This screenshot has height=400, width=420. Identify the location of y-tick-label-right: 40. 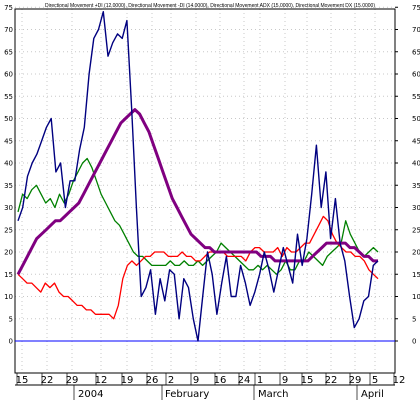
(416, 164).